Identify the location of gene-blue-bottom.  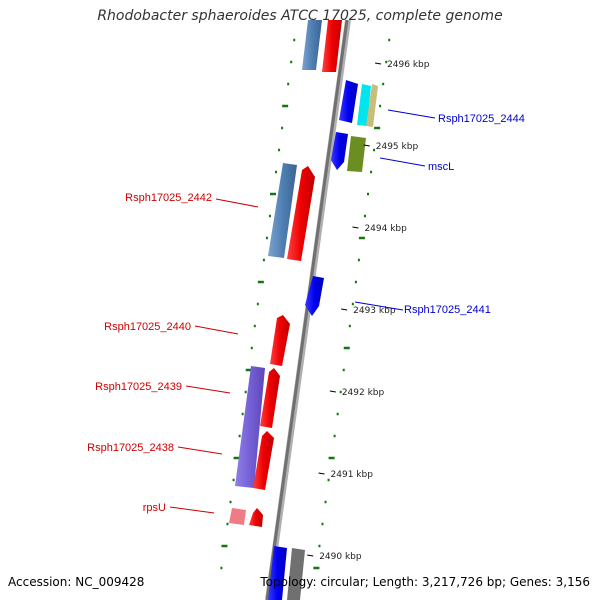
(277, 573).